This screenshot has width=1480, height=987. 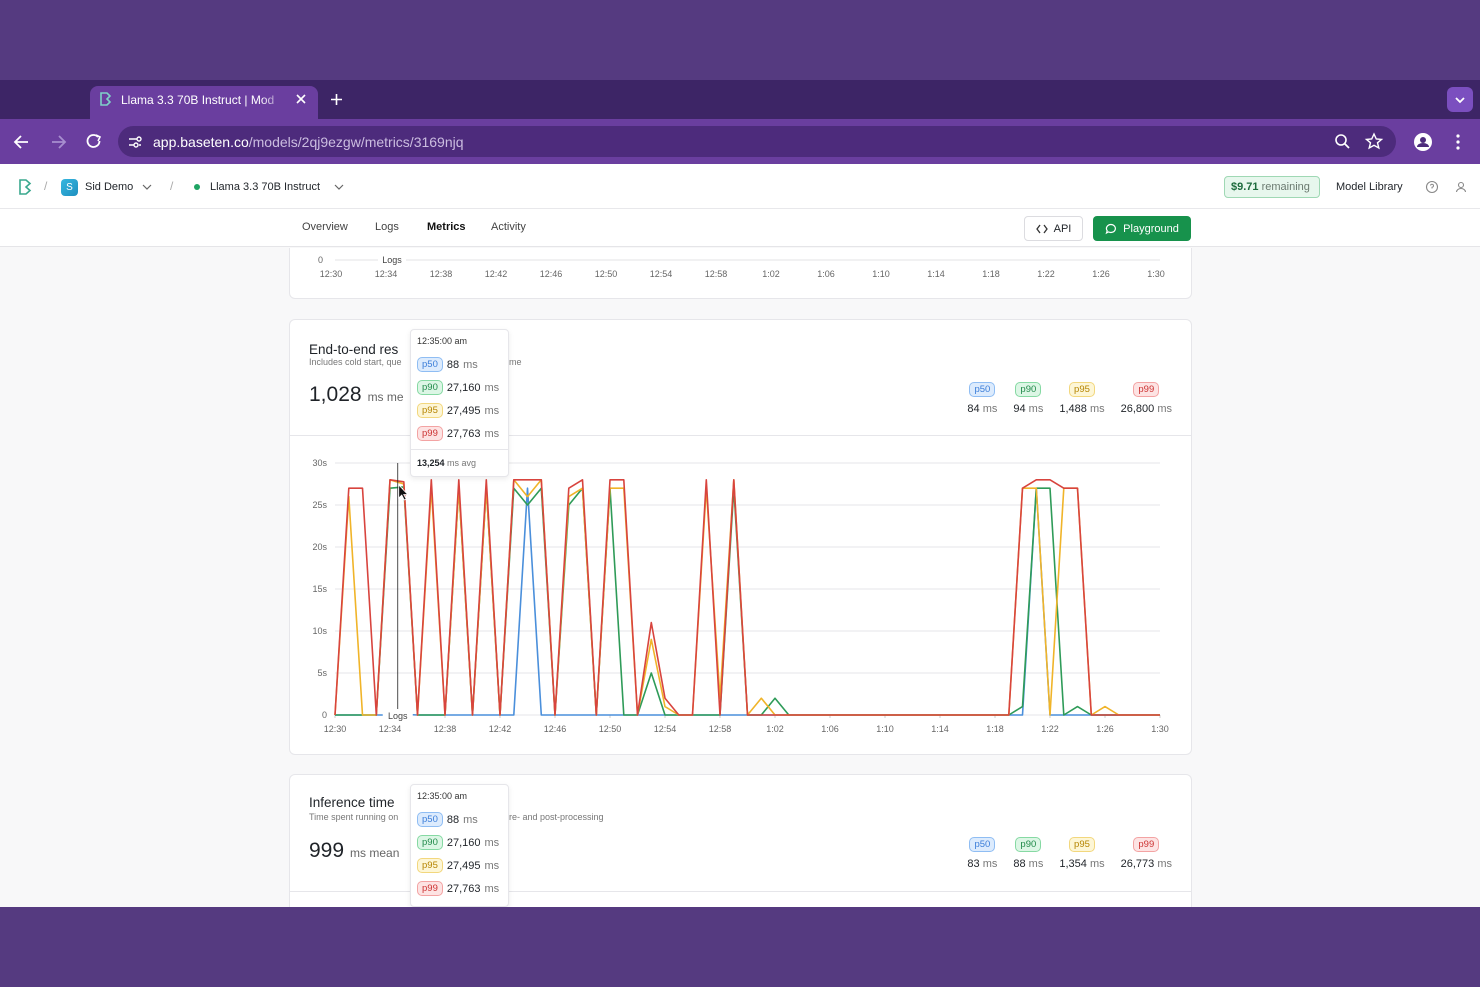 What do you see at coordinates (1369, 187) in the screenshot?
I see `model-library-link: Model Library` at bounding box center [1369, 187].